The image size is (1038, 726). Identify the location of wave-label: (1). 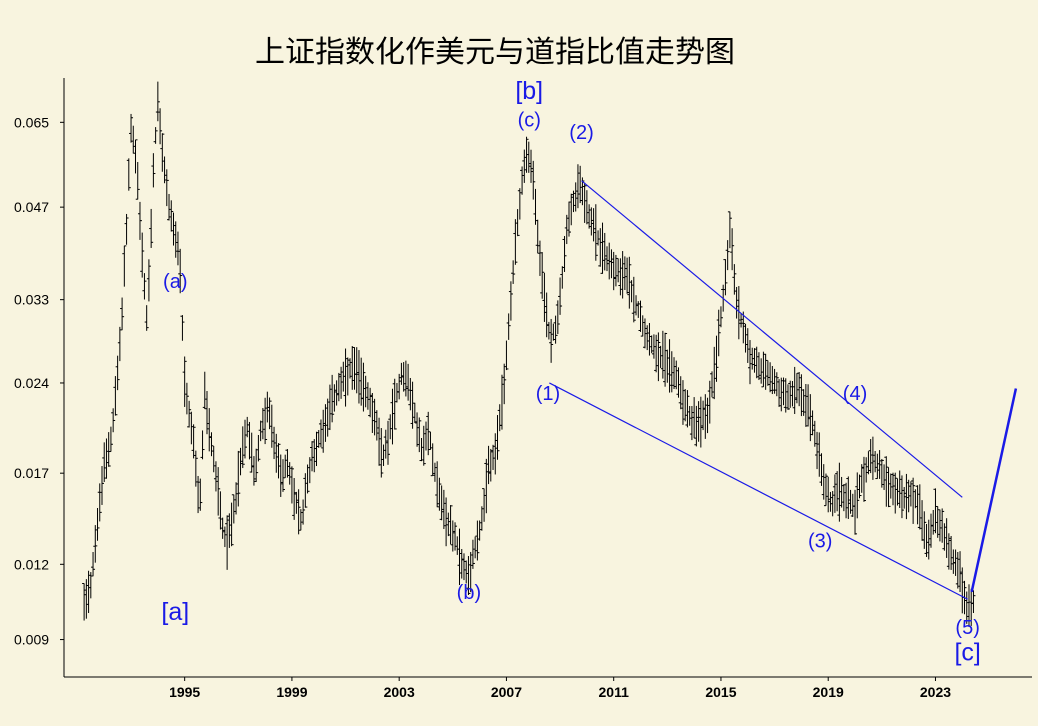
(548, 394).